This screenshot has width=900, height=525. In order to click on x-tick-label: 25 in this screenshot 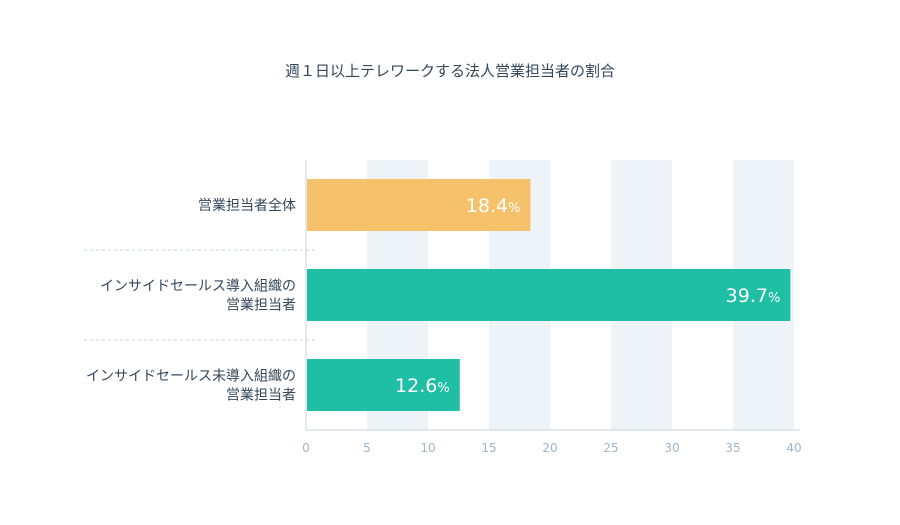, I will do `click(610, 448)`.